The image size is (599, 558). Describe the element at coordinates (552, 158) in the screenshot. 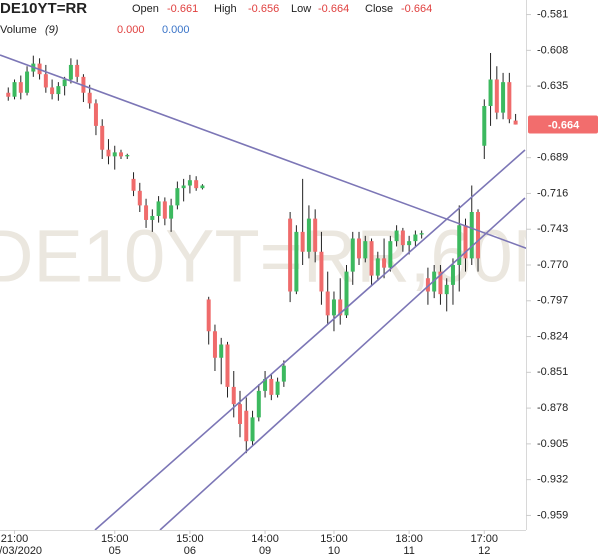

I see `y-tick-label: -0.689` at that location.